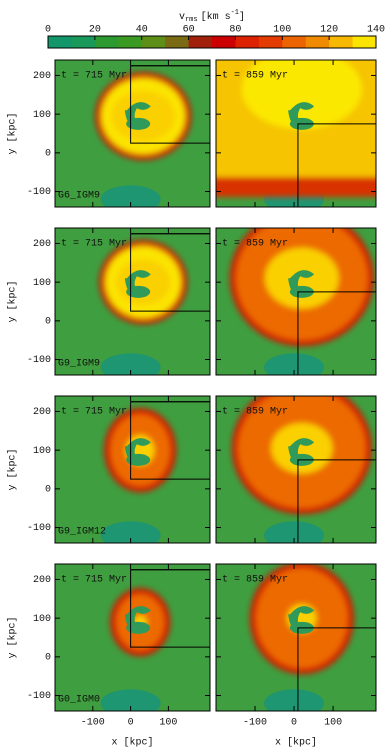 This screenshot has width=390, height=753. I want to click on colorbar-tick-label: 100, so click(282, 30).